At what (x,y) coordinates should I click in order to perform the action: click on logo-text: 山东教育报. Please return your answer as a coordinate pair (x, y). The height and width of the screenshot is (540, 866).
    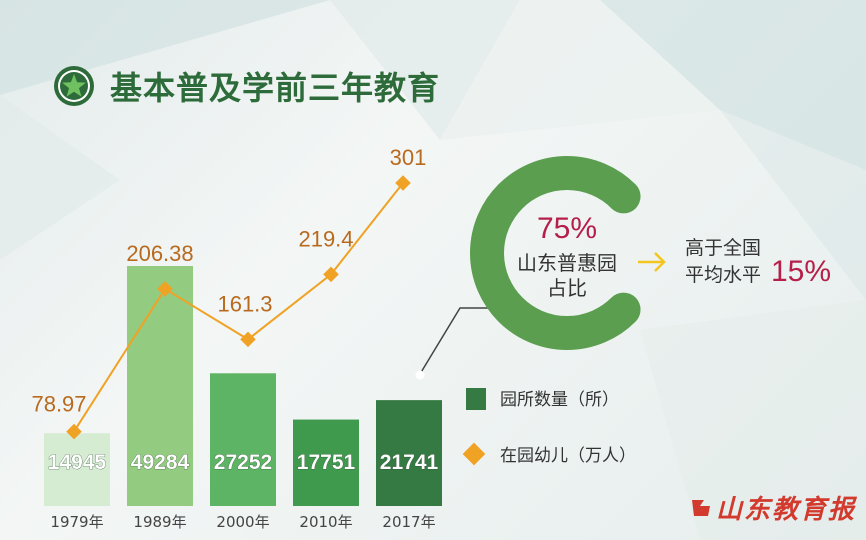
    Looking at the image, I should click on (785, 510).